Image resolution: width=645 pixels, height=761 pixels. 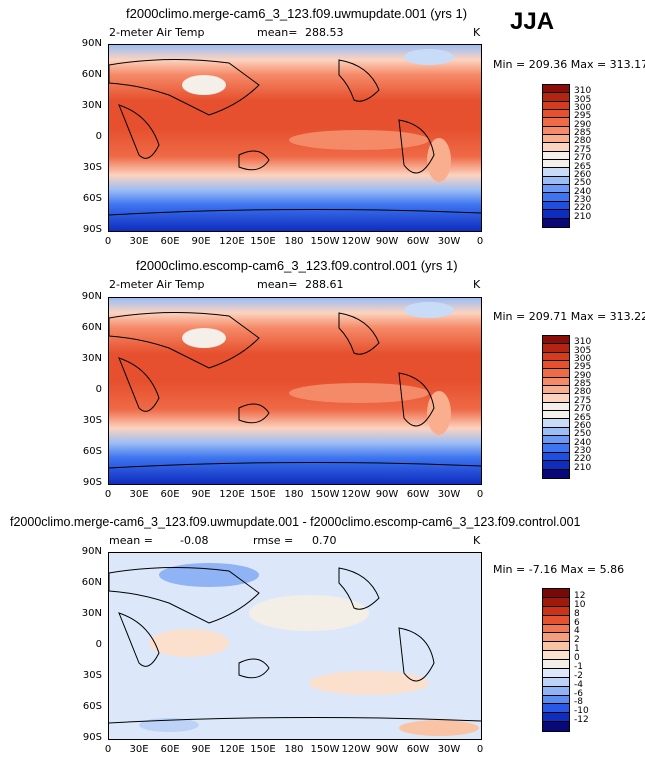 I want to click on lon-tick-label: 0, so click(x=480, y=494).